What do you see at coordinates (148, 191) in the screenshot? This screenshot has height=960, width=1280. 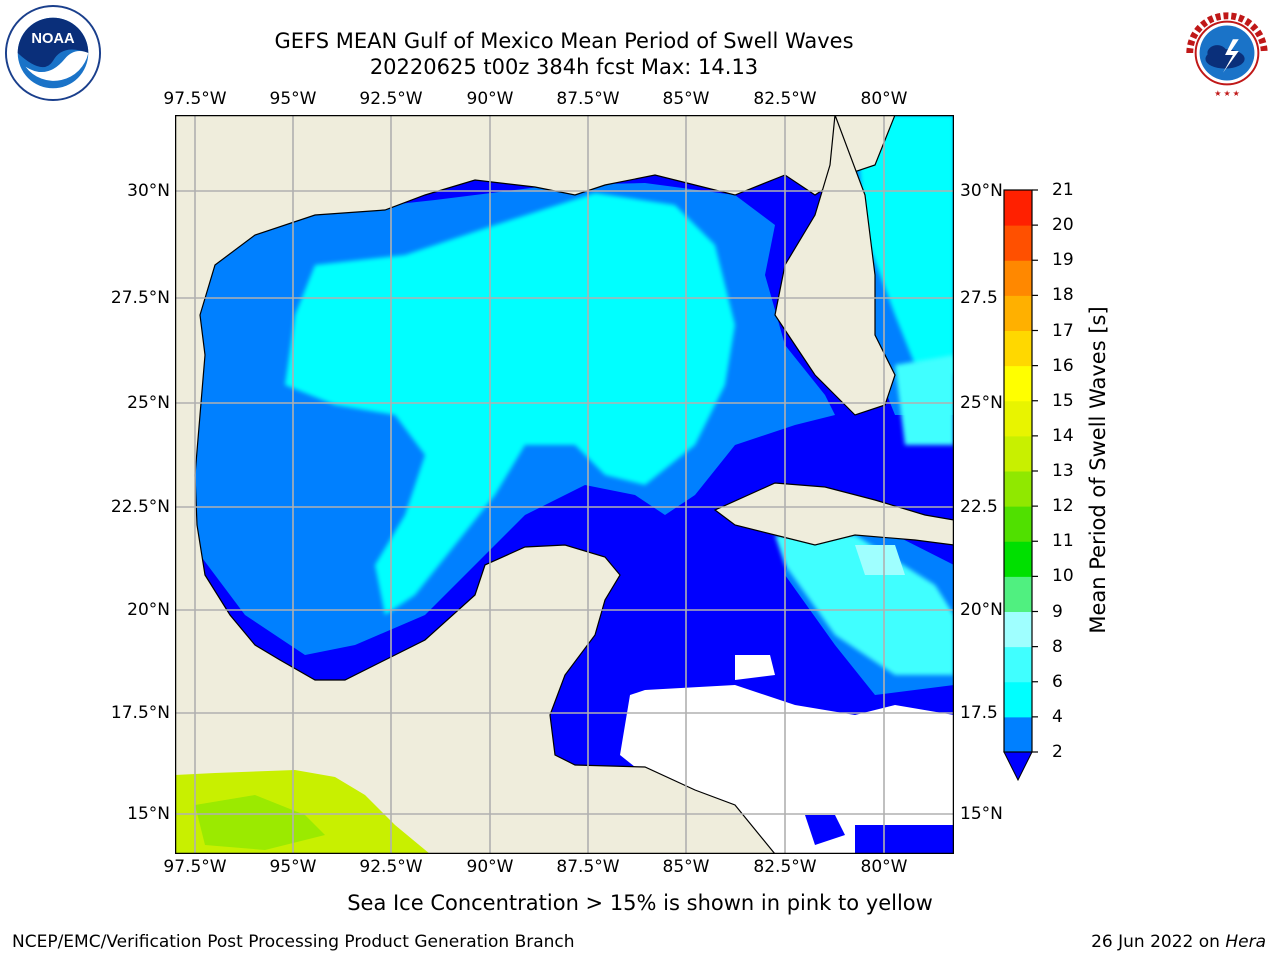 I see `lat-label-left: 30°N` at bounding box center [148, 191].